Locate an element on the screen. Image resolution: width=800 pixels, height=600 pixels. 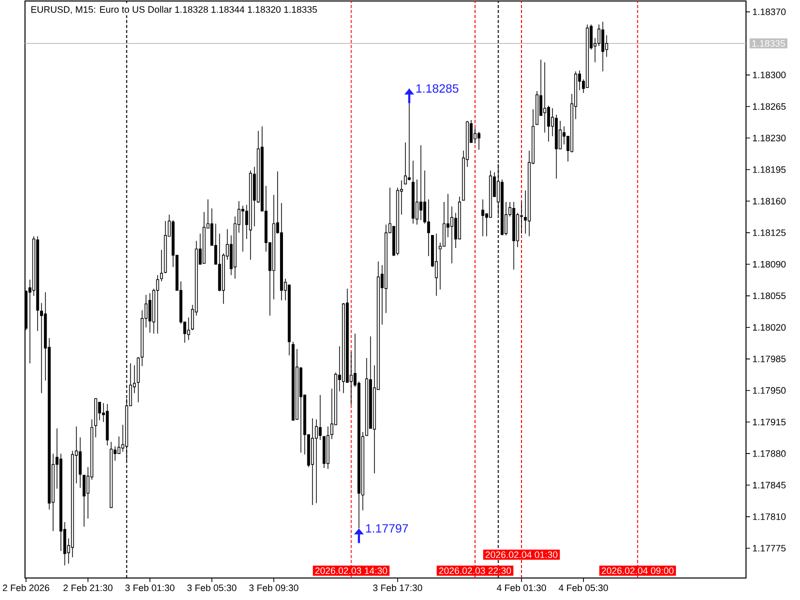
y-tick-label: 1.17880 is located at coordinates (769, 453).